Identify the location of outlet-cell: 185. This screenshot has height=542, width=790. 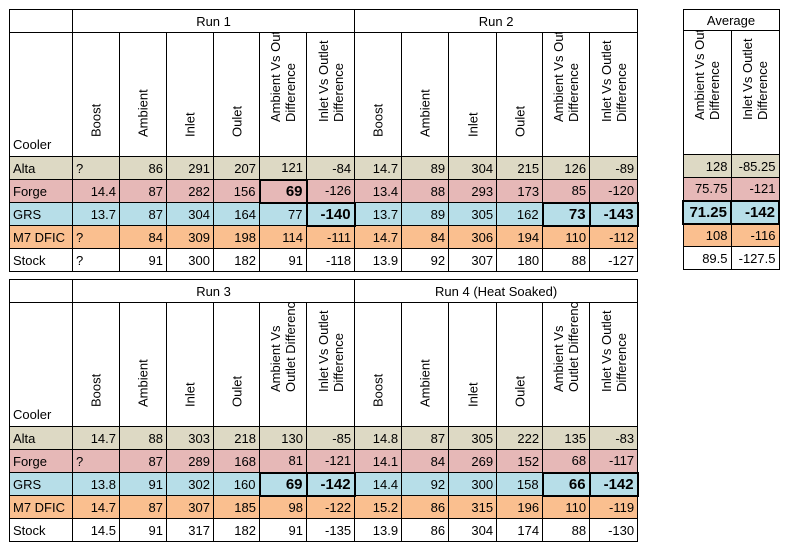
(236, 507).